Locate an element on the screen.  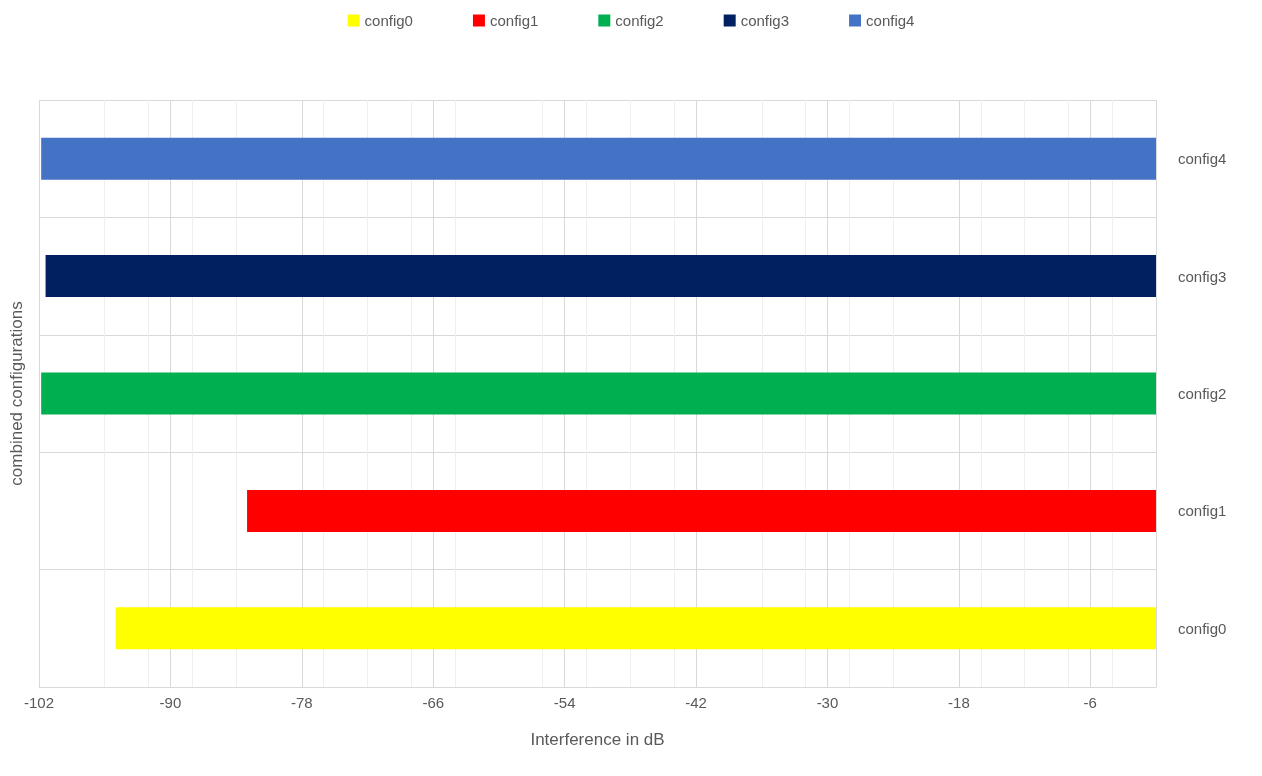
legend-label: config1 is located at coordinates (514, 20).